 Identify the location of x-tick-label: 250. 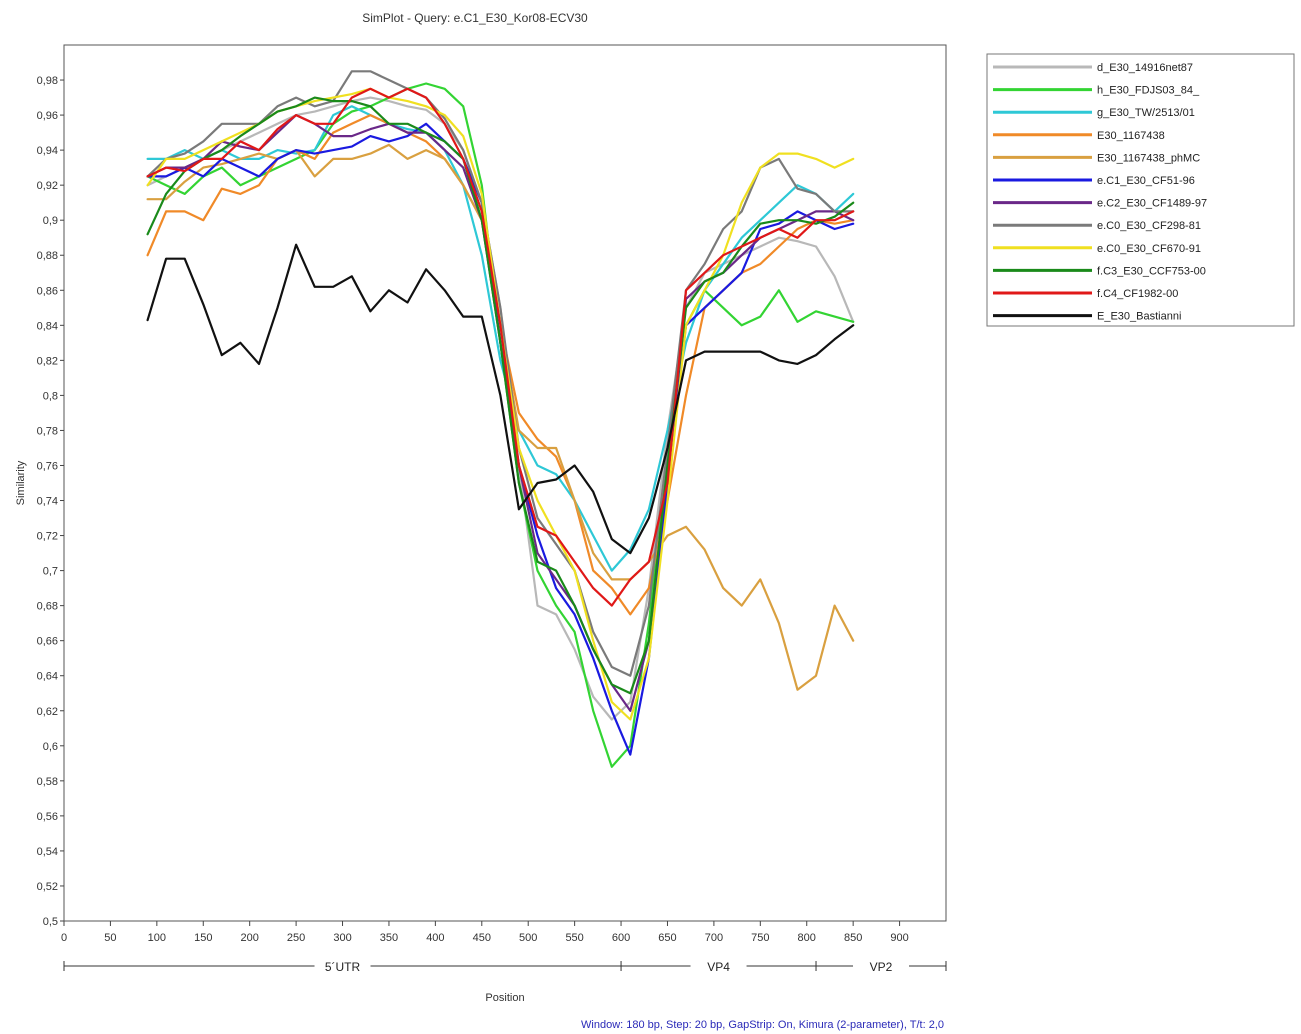
(296, 938).